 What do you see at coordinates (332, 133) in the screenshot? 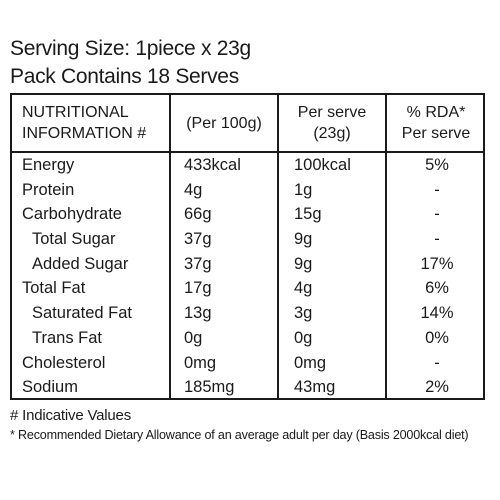
I see `header-label: (23g)` at bounding box center [332, 133].